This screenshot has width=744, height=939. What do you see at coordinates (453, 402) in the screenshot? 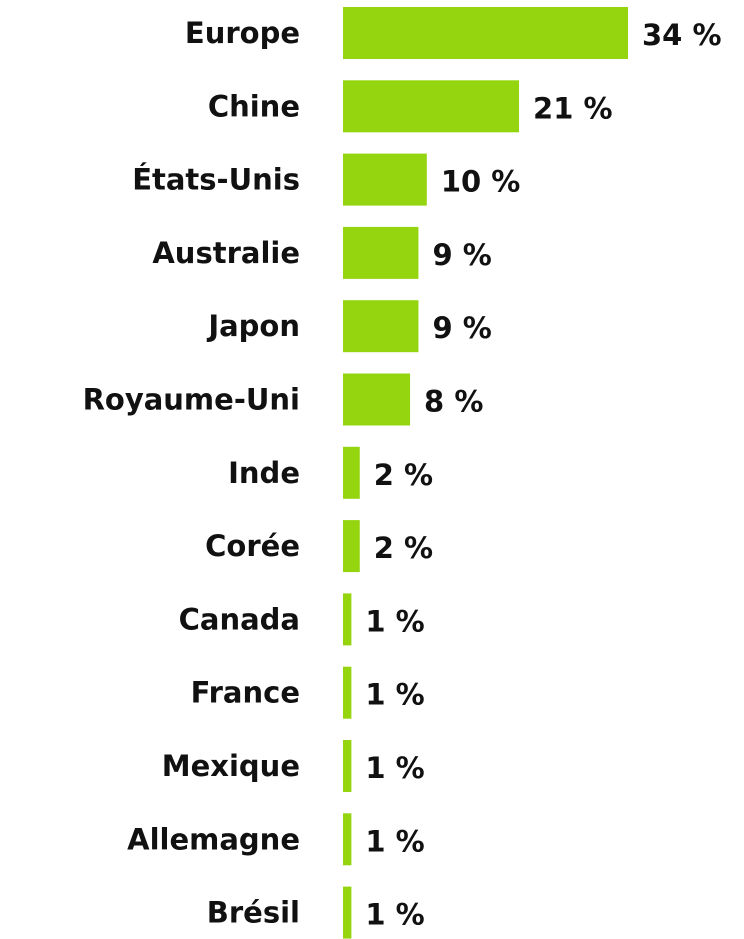
I see `value-label: 8 %` at bounding box center [453, 402].